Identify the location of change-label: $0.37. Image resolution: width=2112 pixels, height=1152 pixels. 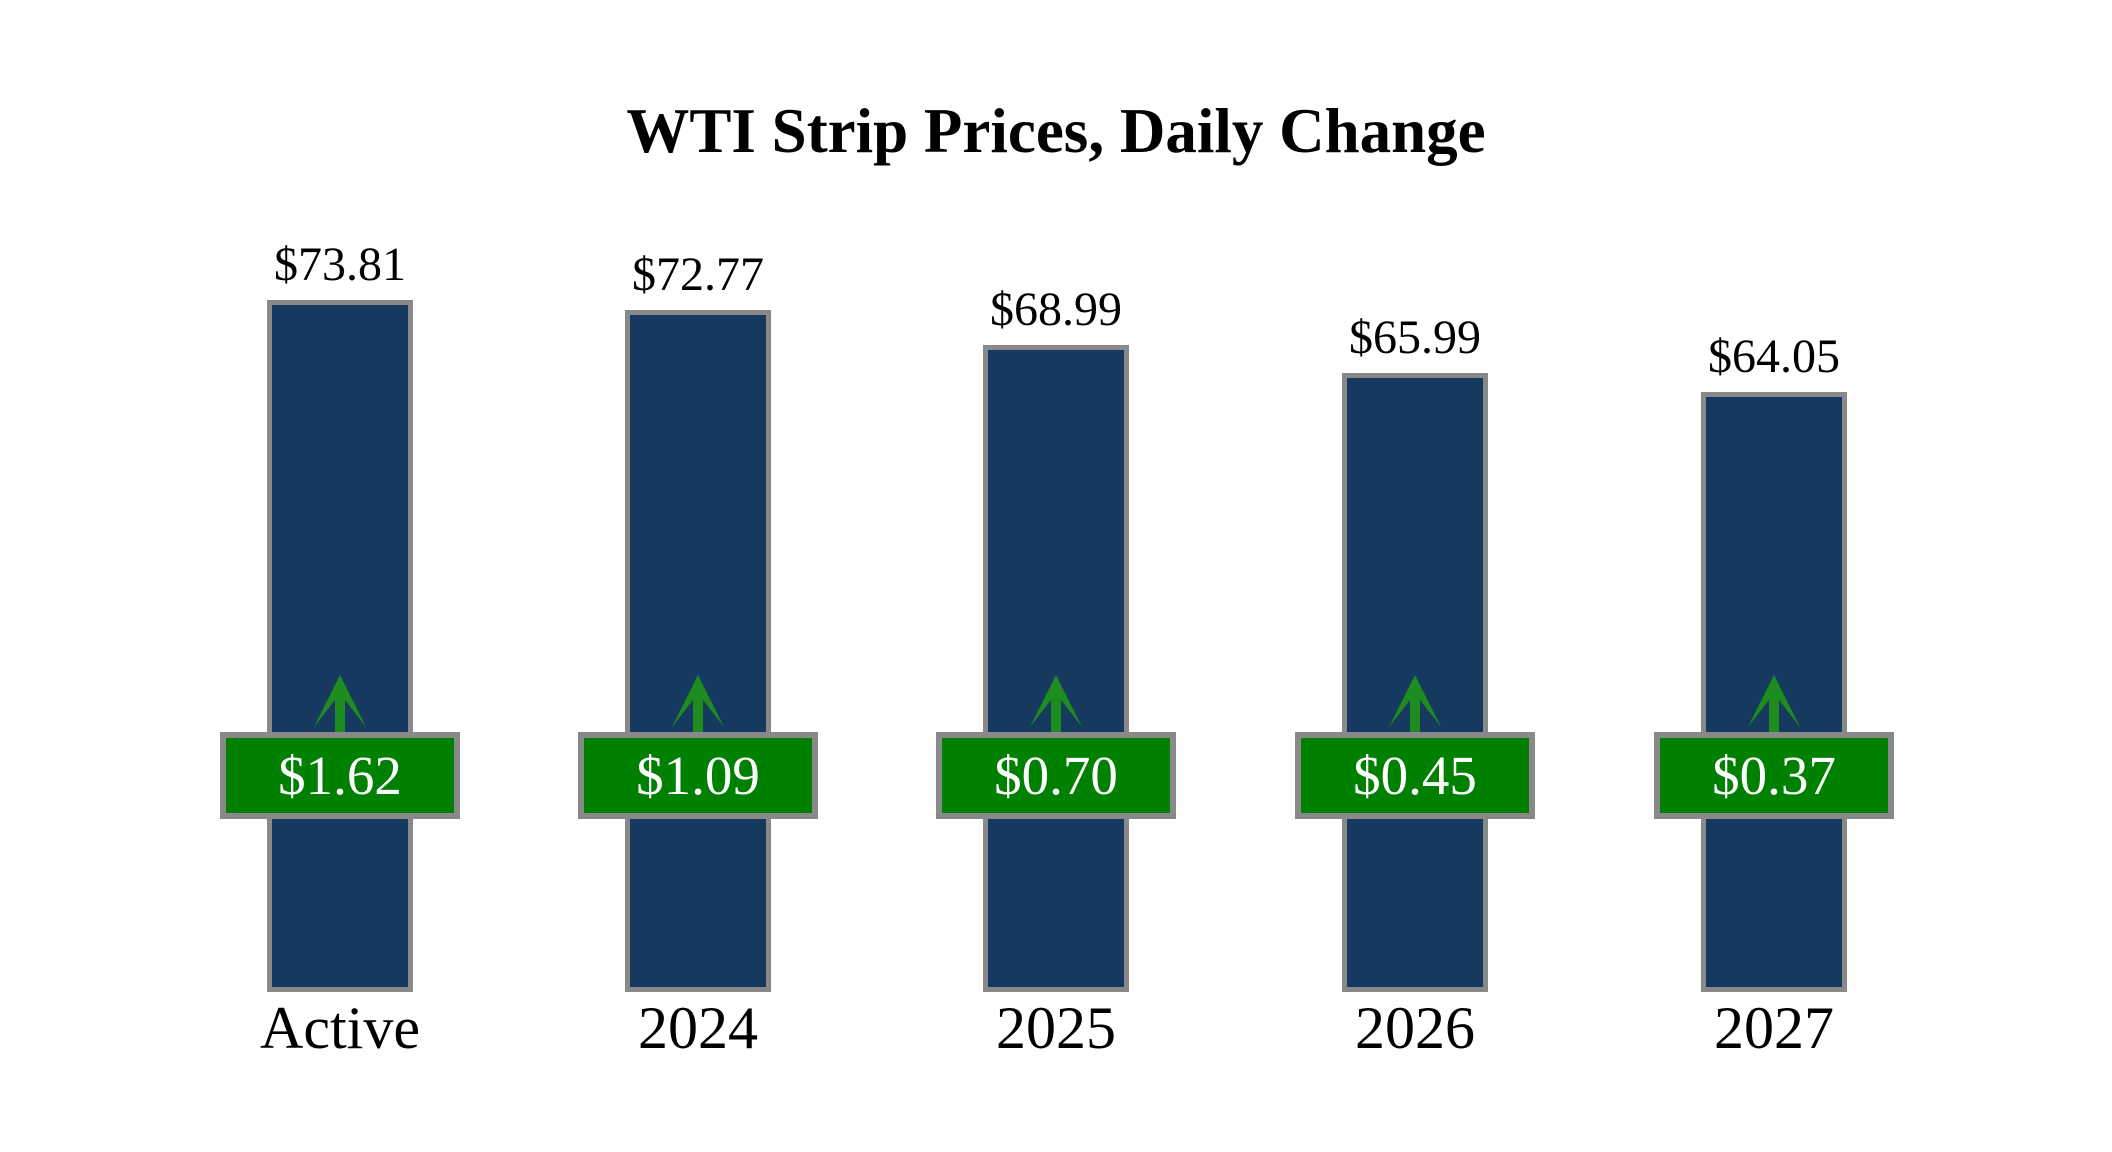
(1774, 775).